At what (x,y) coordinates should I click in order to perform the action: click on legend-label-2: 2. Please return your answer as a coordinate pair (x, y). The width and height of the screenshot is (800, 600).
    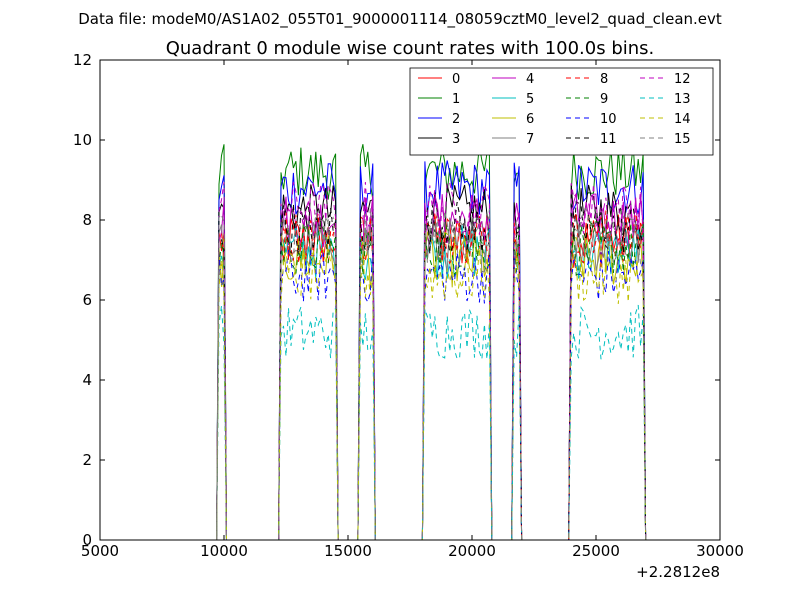
    Looking at the image, I should click on (456, 119).